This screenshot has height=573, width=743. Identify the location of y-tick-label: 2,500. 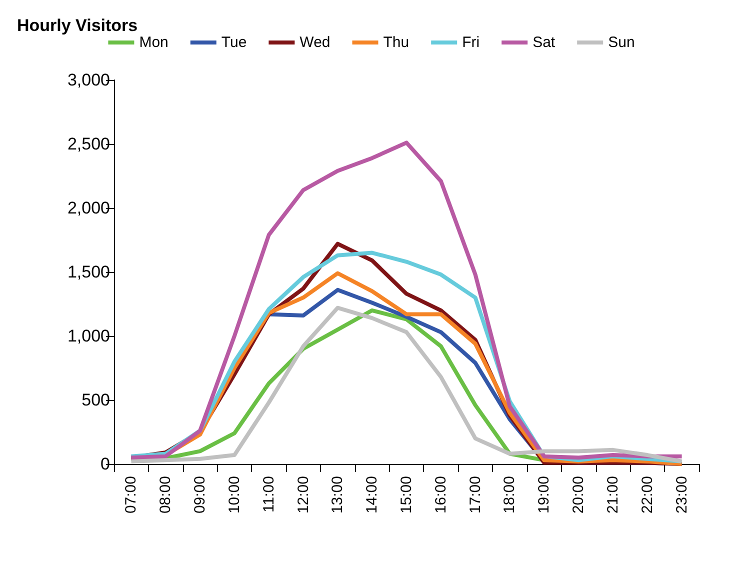
(88, 144).